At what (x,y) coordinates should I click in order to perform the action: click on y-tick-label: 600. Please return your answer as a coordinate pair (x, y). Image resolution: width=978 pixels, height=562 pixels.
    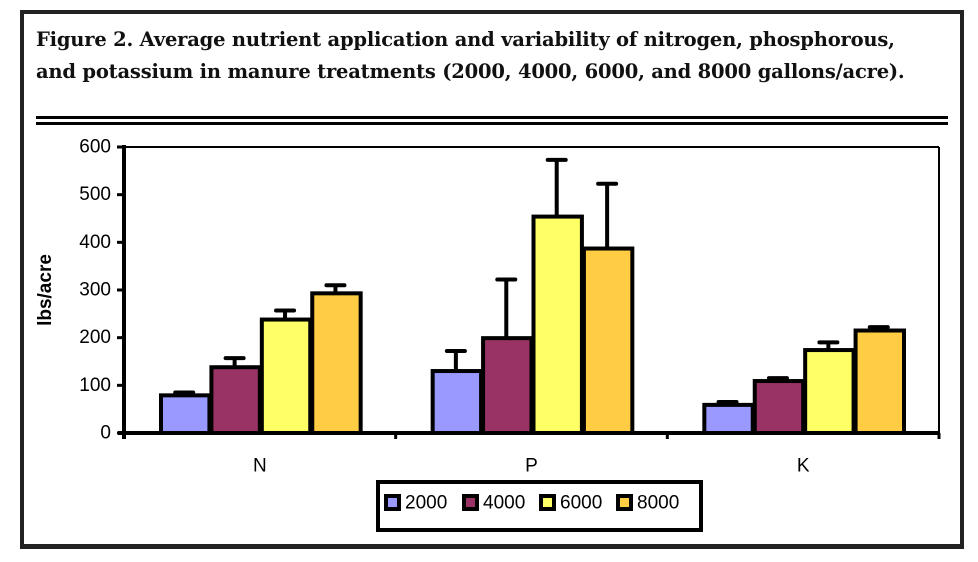
    Looking at the image, I should click on (95, 147).